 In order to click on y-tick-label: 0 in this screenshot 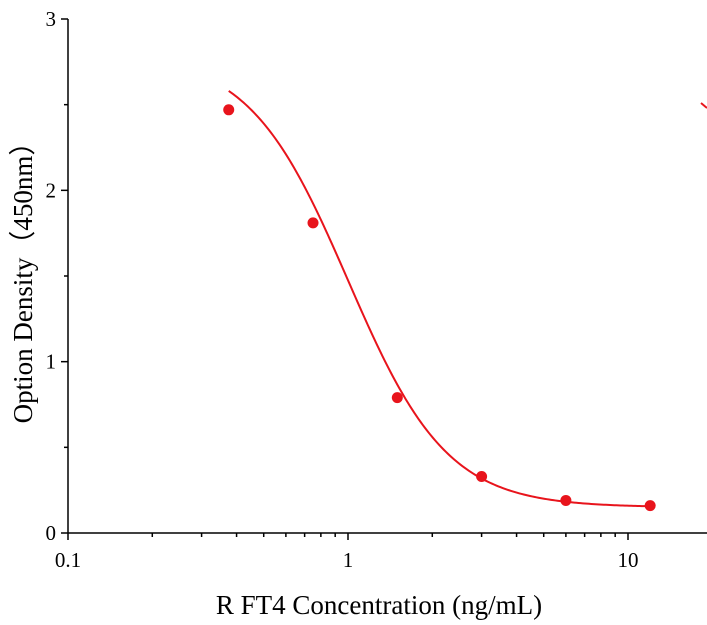, I will do `click(51, 533)`.